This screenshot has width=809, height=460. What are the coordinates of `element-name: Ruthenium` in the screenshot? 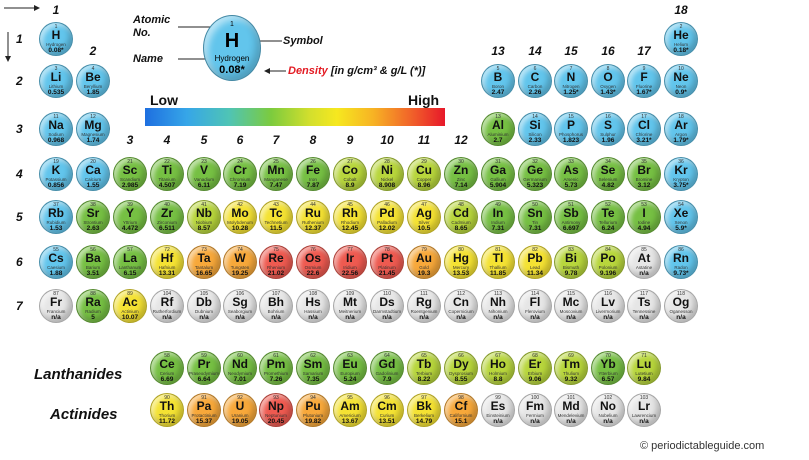 It's located at (313, 222).